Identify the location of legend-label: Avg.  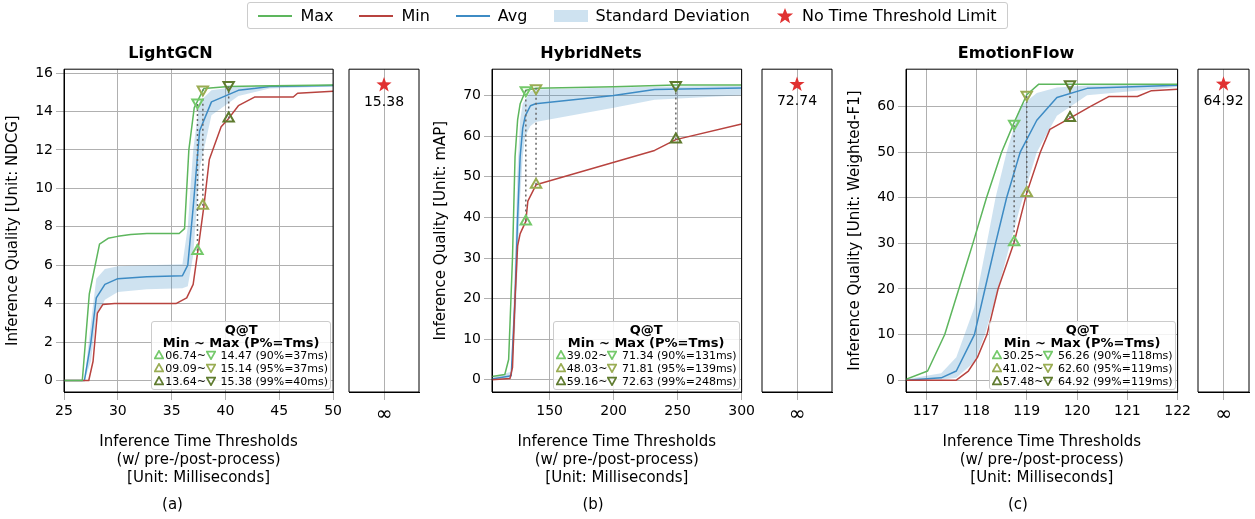
(512, 15).